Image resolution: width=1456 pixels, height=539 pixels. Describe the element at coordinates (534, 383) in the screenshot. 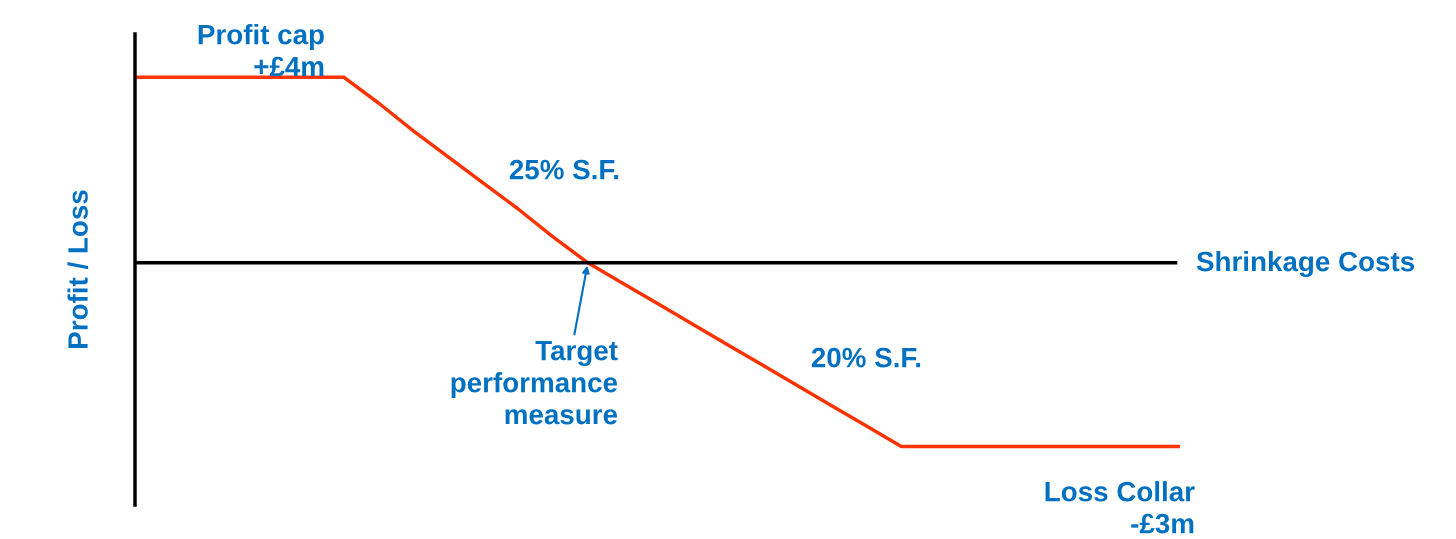

I see `annotation: Target performance measure` at that location.